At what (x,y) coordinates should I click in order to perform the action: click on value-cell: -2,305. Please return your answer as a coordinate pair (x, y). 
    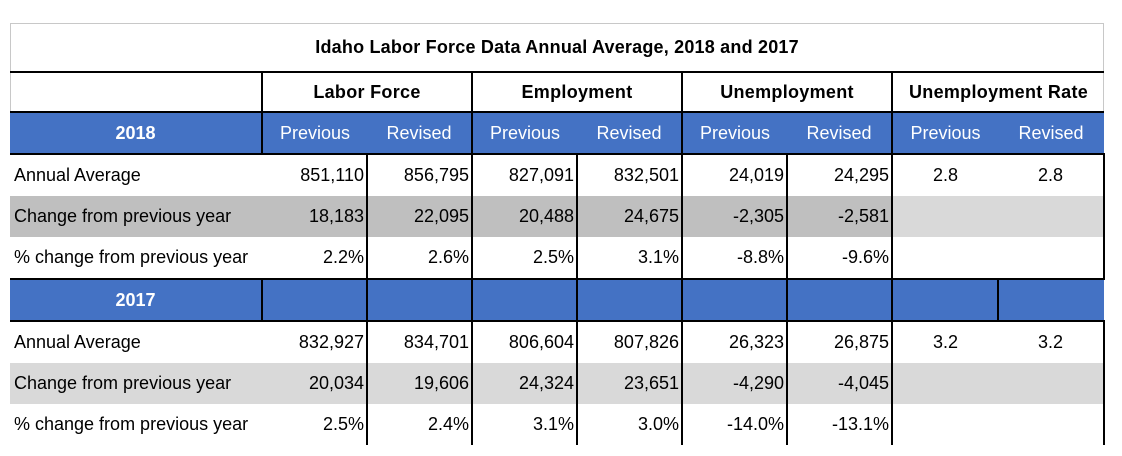
    Looking at the image, I should click on (735, 216).